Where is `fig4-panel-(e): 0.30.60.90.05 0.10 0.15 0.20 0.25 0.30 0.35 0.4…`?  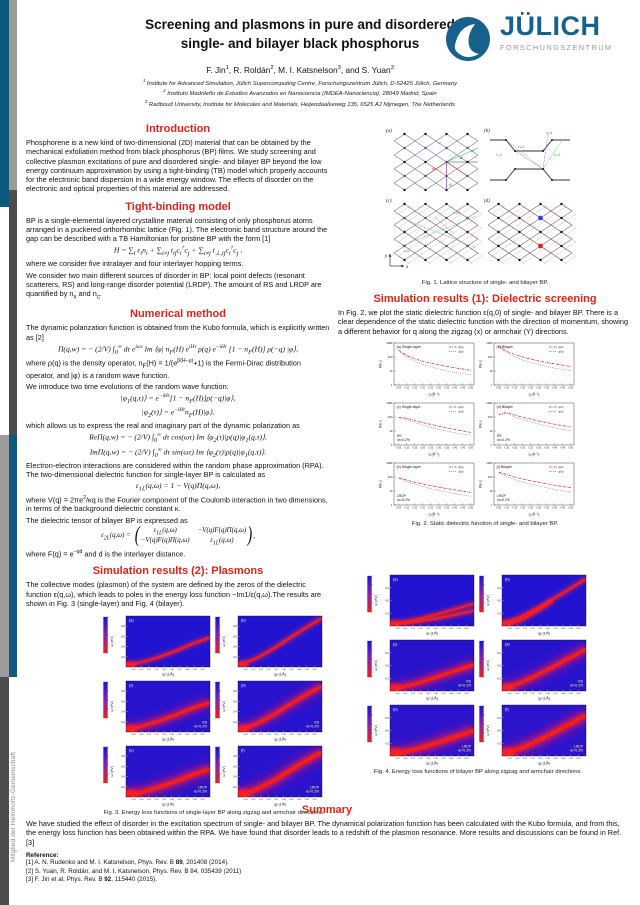 fig4-panel-(e): 0.30.60.90.05 0.10 0.15 0.20 0.25 0.30 0.35 0.4… is located at coordinates (421, 734).